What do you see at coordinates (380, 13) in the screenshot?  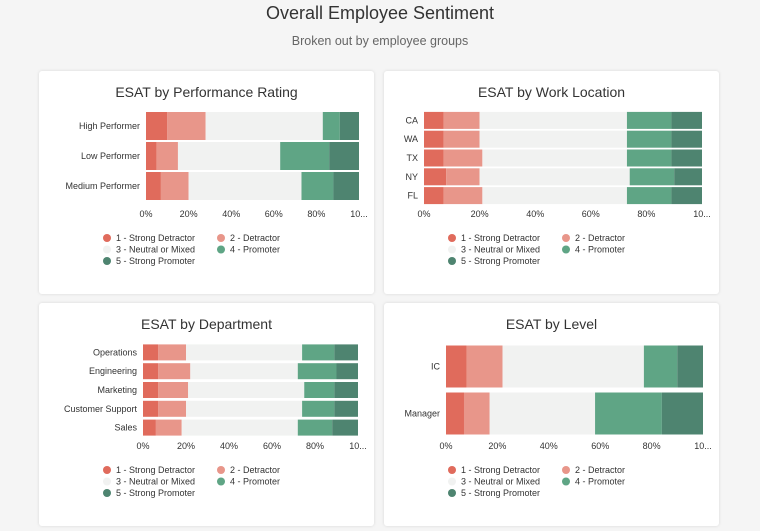 I see `page-title: Overall Employee Sentiment` at bounding box center [380, 13].